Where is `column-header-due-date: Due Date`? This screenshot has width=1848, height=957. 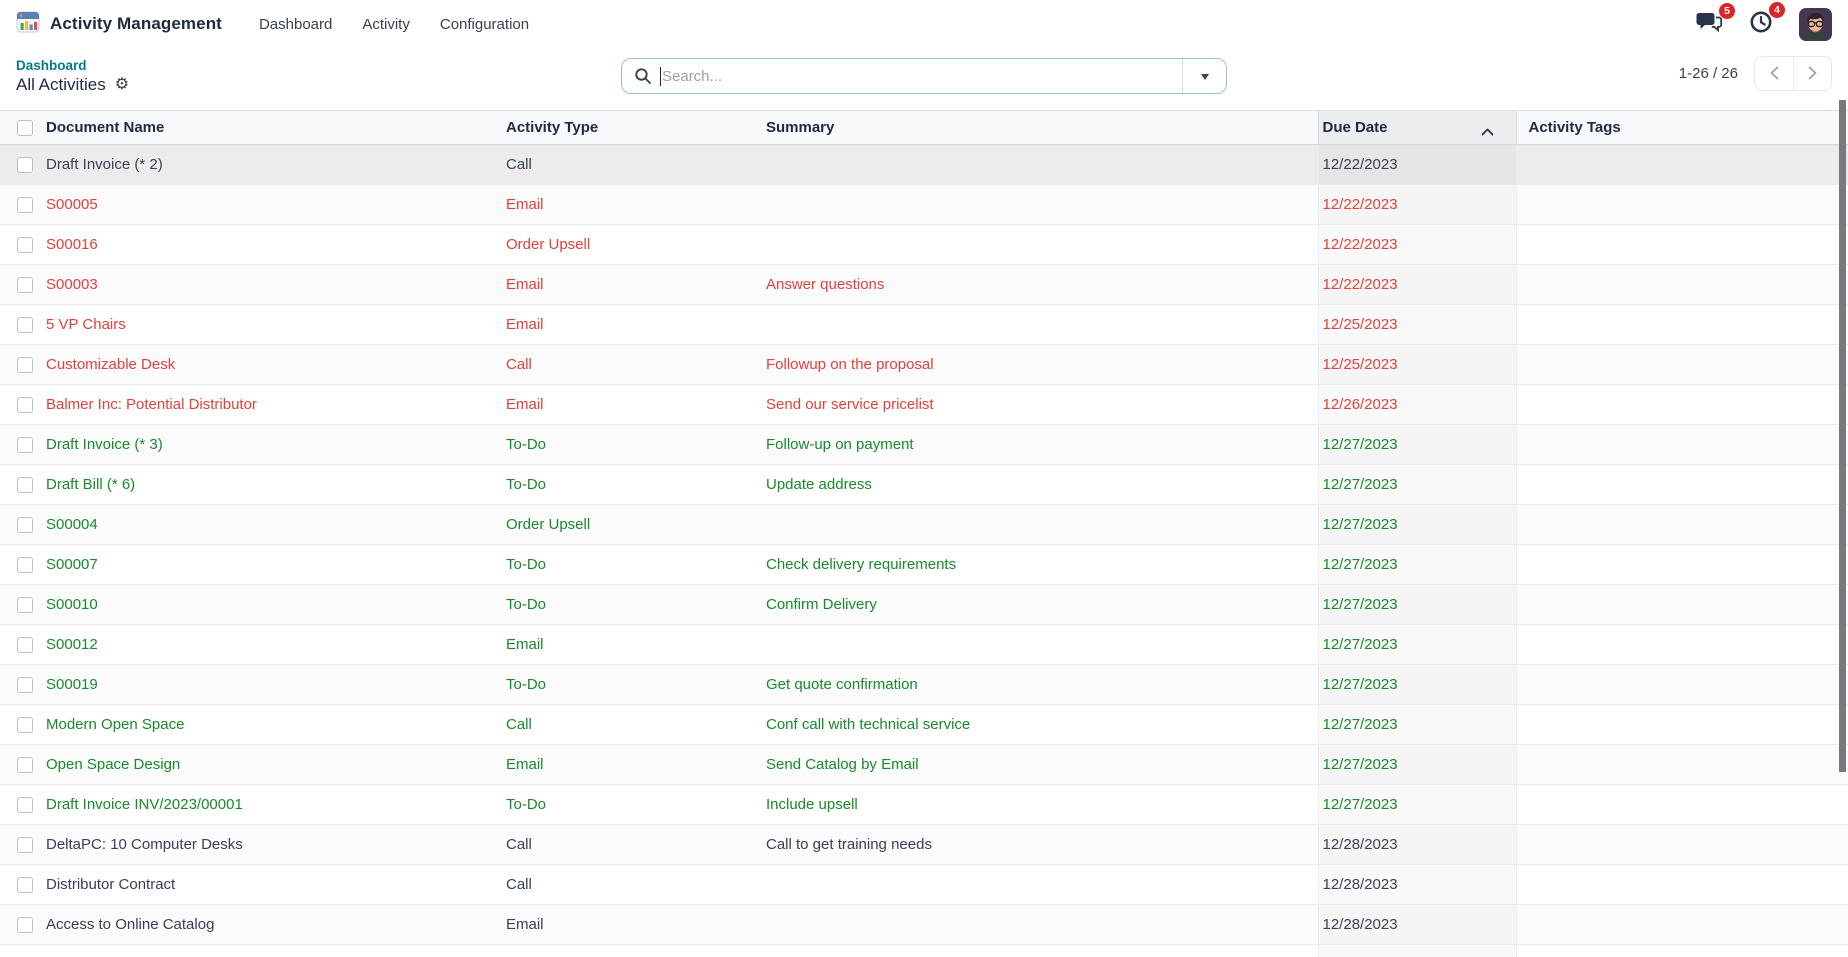
column-header-due-date: Due Date is located at coordinates (1417, 127).